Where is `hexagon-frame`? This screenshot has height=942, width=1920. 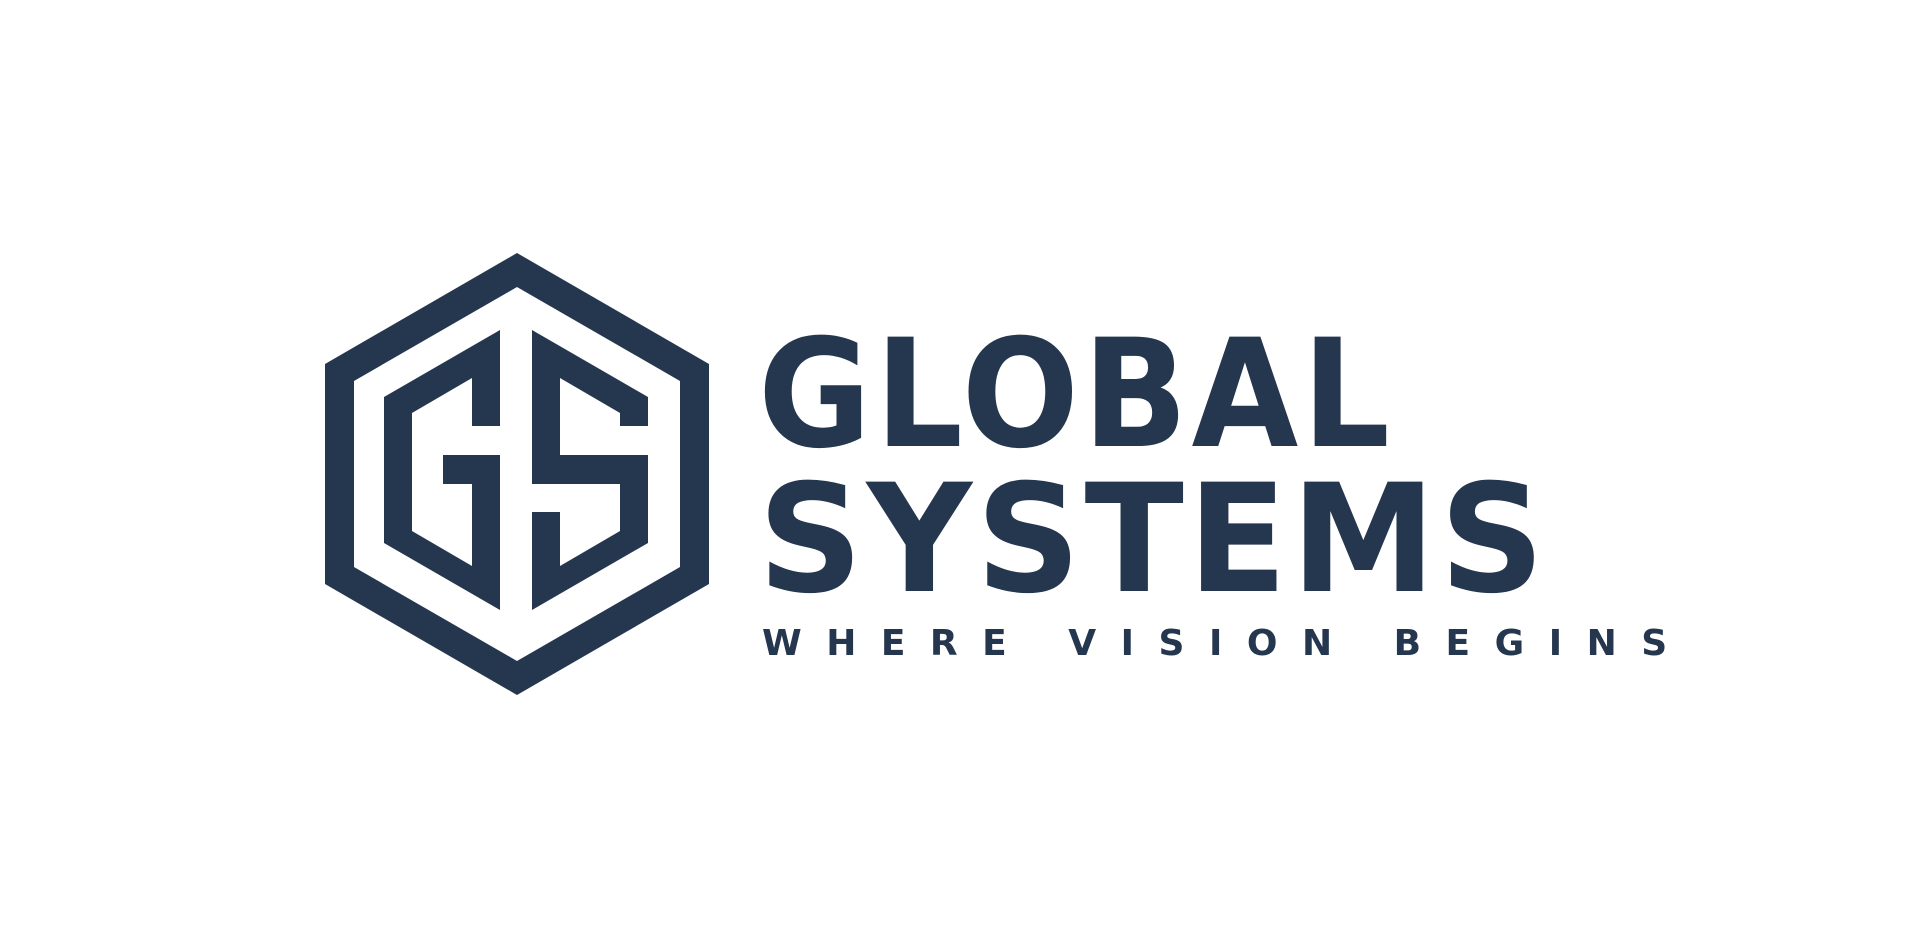
hexagon-frame is located at coordinates (517, 474).